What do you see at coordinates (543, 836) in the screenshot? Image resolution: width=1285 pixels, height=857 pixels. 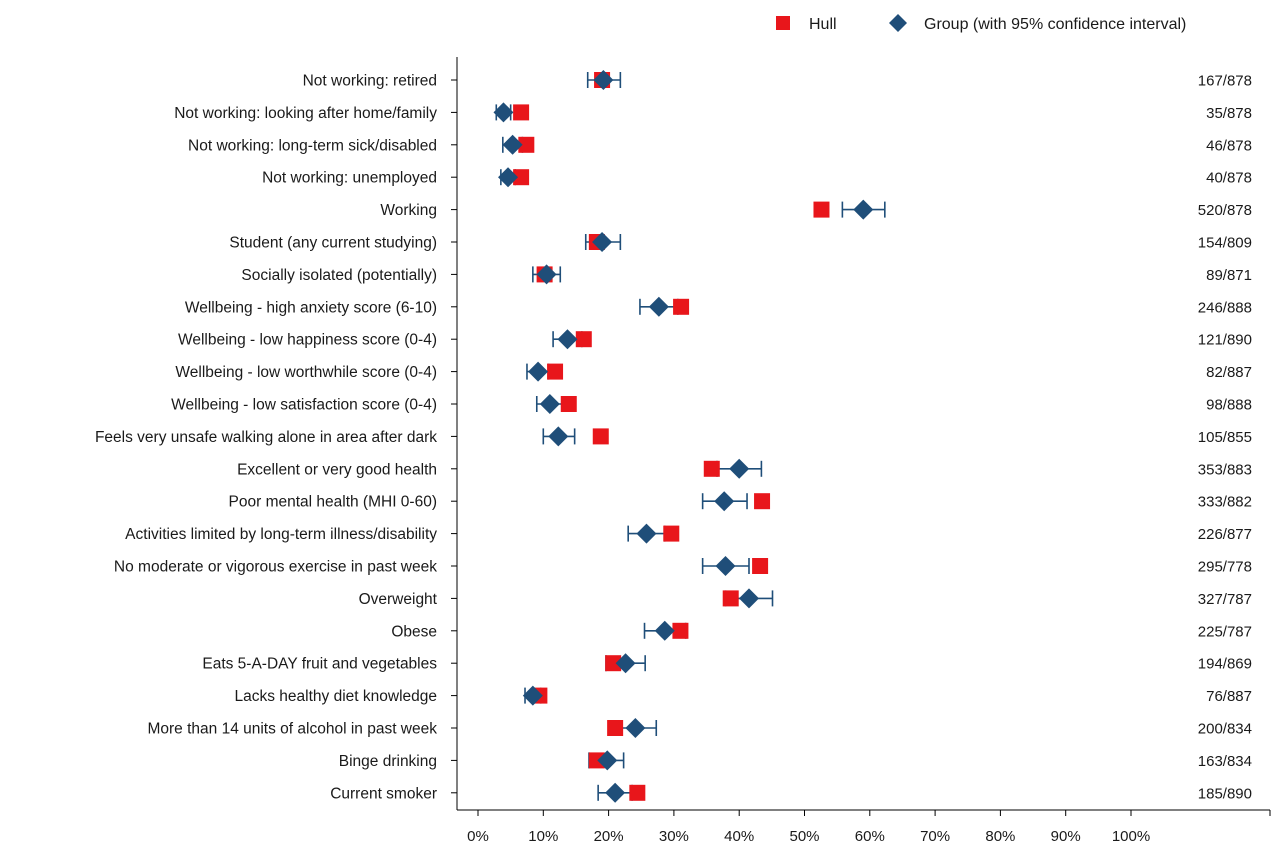 I see `x-tick-label: 10%` at bounding box center [543, 836].